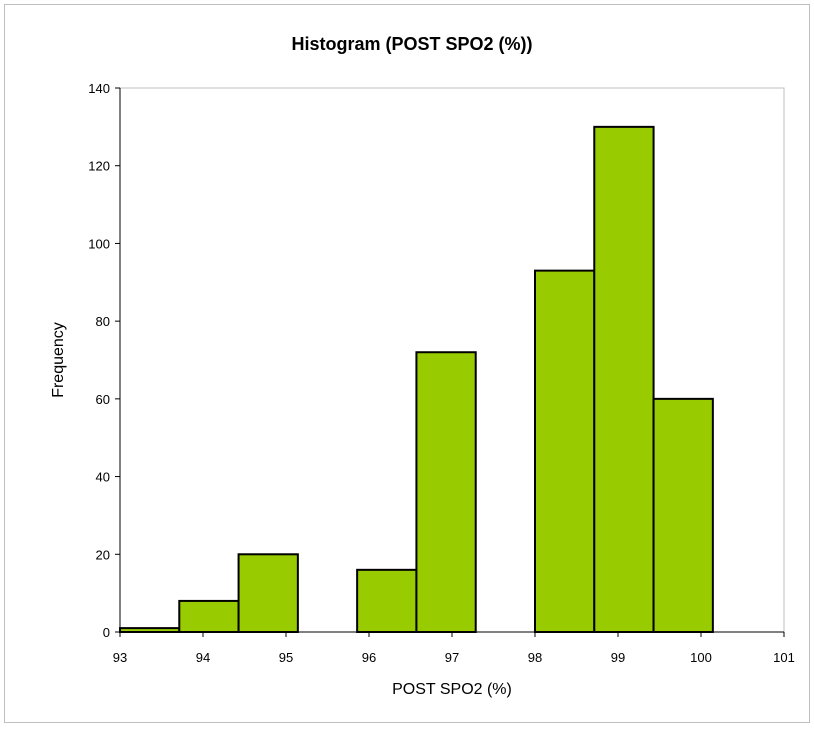 The width and height of the screenshot is (814, 732). What do you see at coordinates (452, 657) in the screenshot?
I see `x-tick-label: 97` at bounding box center [452, 657].